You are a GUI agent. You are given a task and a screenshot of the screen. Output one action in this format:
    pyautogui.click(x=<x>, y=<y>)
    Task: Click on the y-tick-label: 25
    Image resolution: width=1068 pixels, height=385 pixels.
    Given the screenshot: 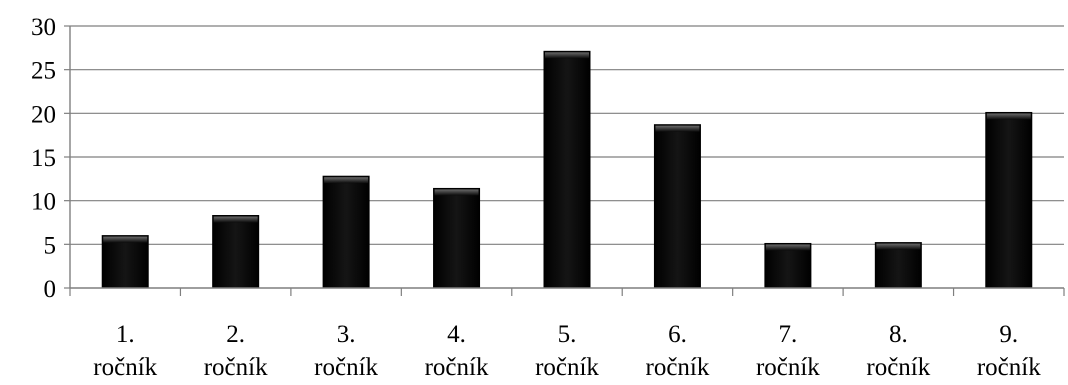 What is the action you would take?
    pyautogui.click(x=43, y=71)
    